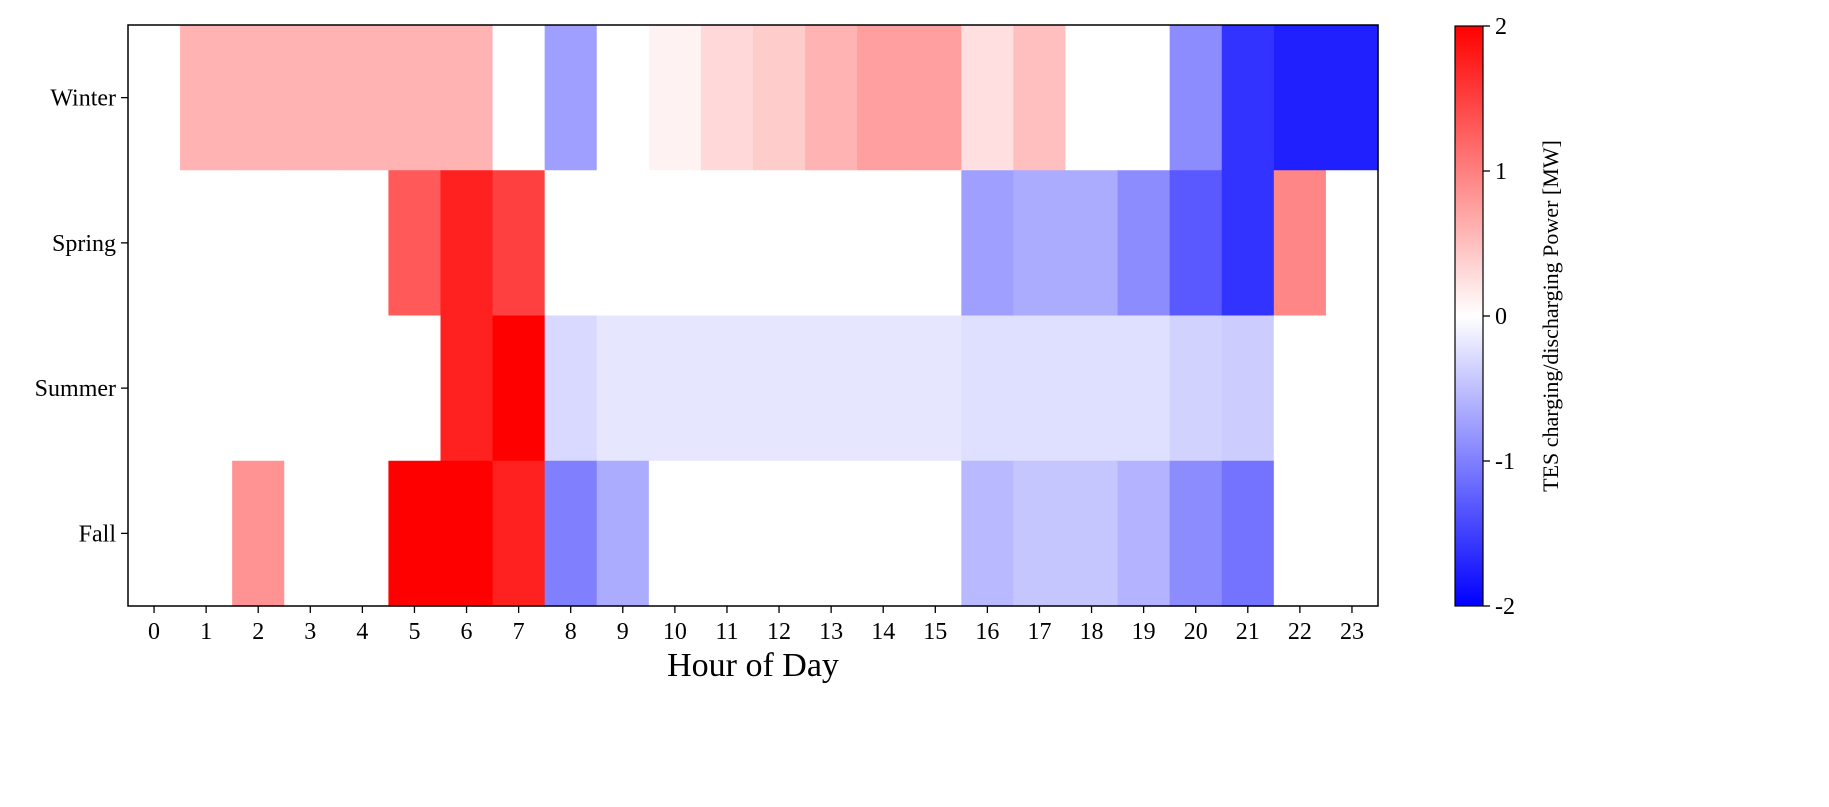 The width and height of the screenshot is (1829, 807). What do you see at coordinates (1196, 632) in the screenshot?
I see `x-tick-label: 20` at bounding box center [1196, 632].